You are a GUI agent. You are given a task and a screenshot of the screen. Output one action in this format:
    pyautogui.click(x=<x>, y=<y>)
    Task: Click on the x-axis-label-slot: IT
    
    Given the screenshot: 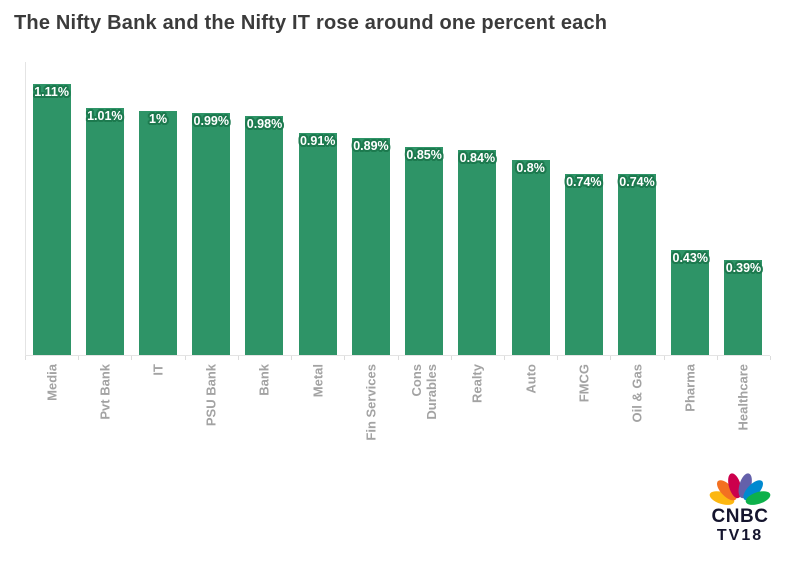 What is the action you would take?
    pyautogui.click(x=157, y=411)
    